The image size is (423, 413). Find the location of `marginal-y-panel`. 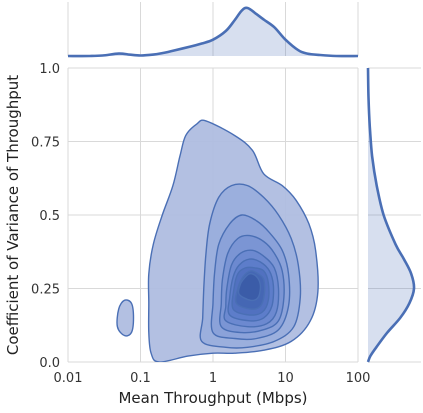

marginal-y-panel is located at coordinates (393, 215).